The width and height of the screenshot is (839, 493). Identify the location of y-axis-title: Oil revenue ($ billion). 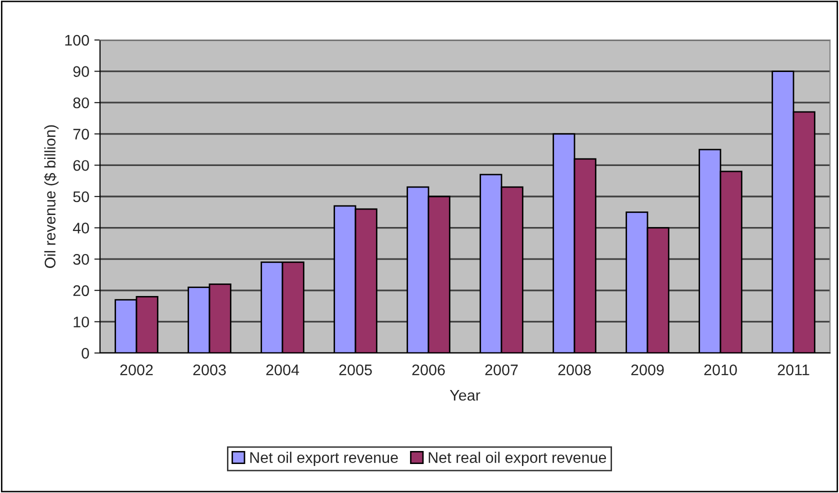
(51, 196).